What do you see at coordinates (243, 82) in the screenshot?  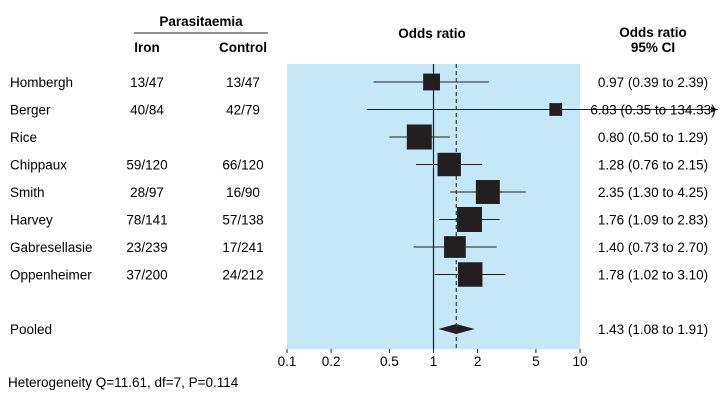 I see `control-count-hombergh: 13/47` at bounding box center [243, 82].